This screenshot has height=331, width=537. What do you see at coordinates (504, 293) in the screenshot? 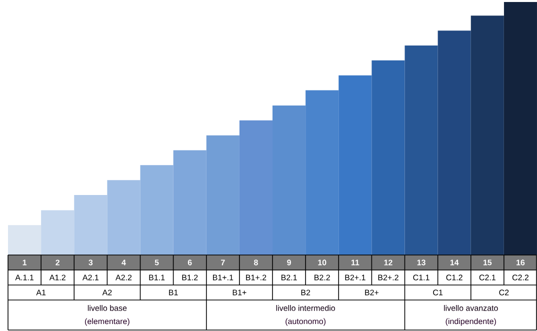
I see `text: C2` at bounding box center [504, 293].